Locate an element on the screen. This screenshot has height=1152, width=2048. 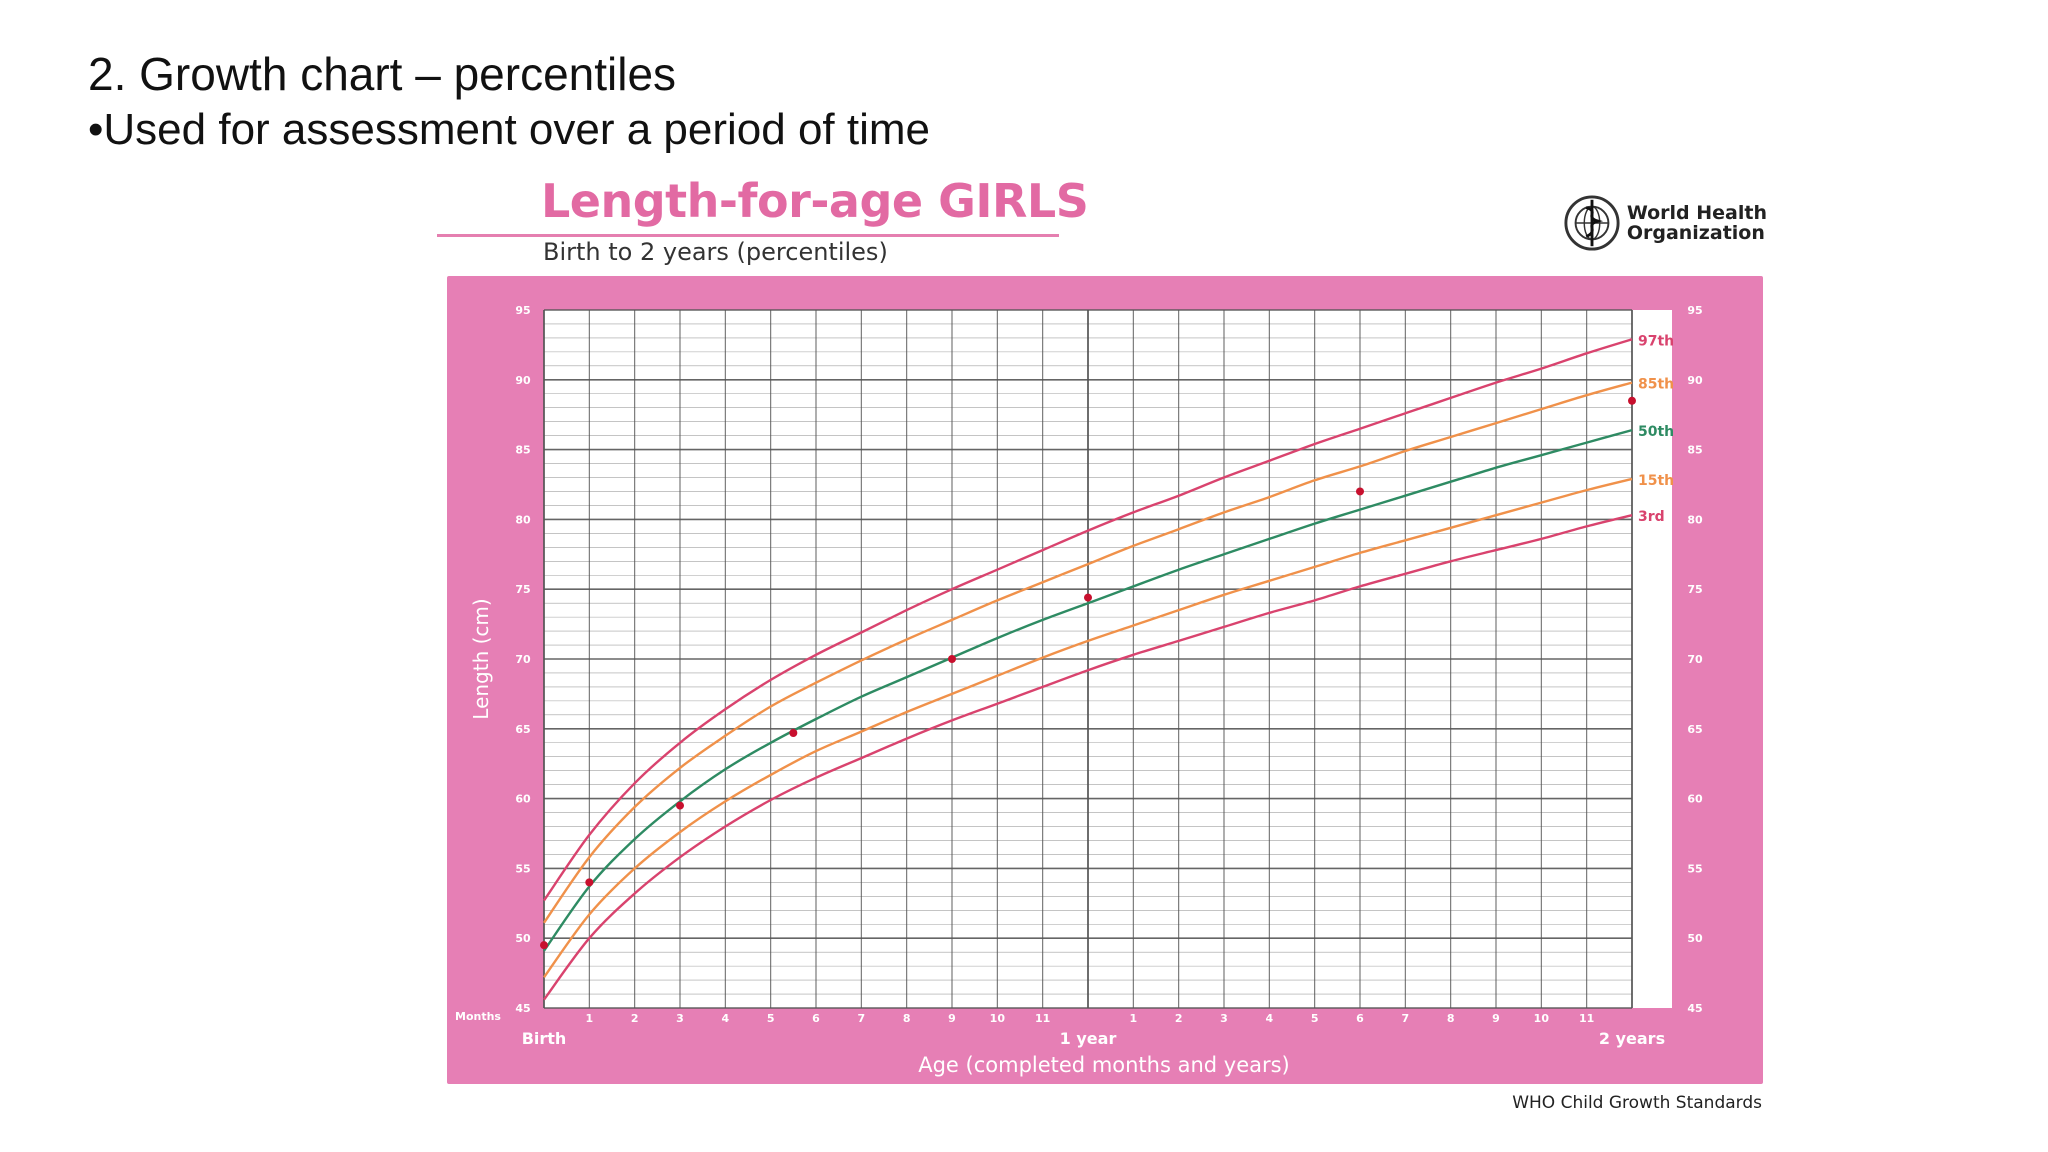
footer-note: WHO Child Growth Standards is located at coordinates (1637, 1103).